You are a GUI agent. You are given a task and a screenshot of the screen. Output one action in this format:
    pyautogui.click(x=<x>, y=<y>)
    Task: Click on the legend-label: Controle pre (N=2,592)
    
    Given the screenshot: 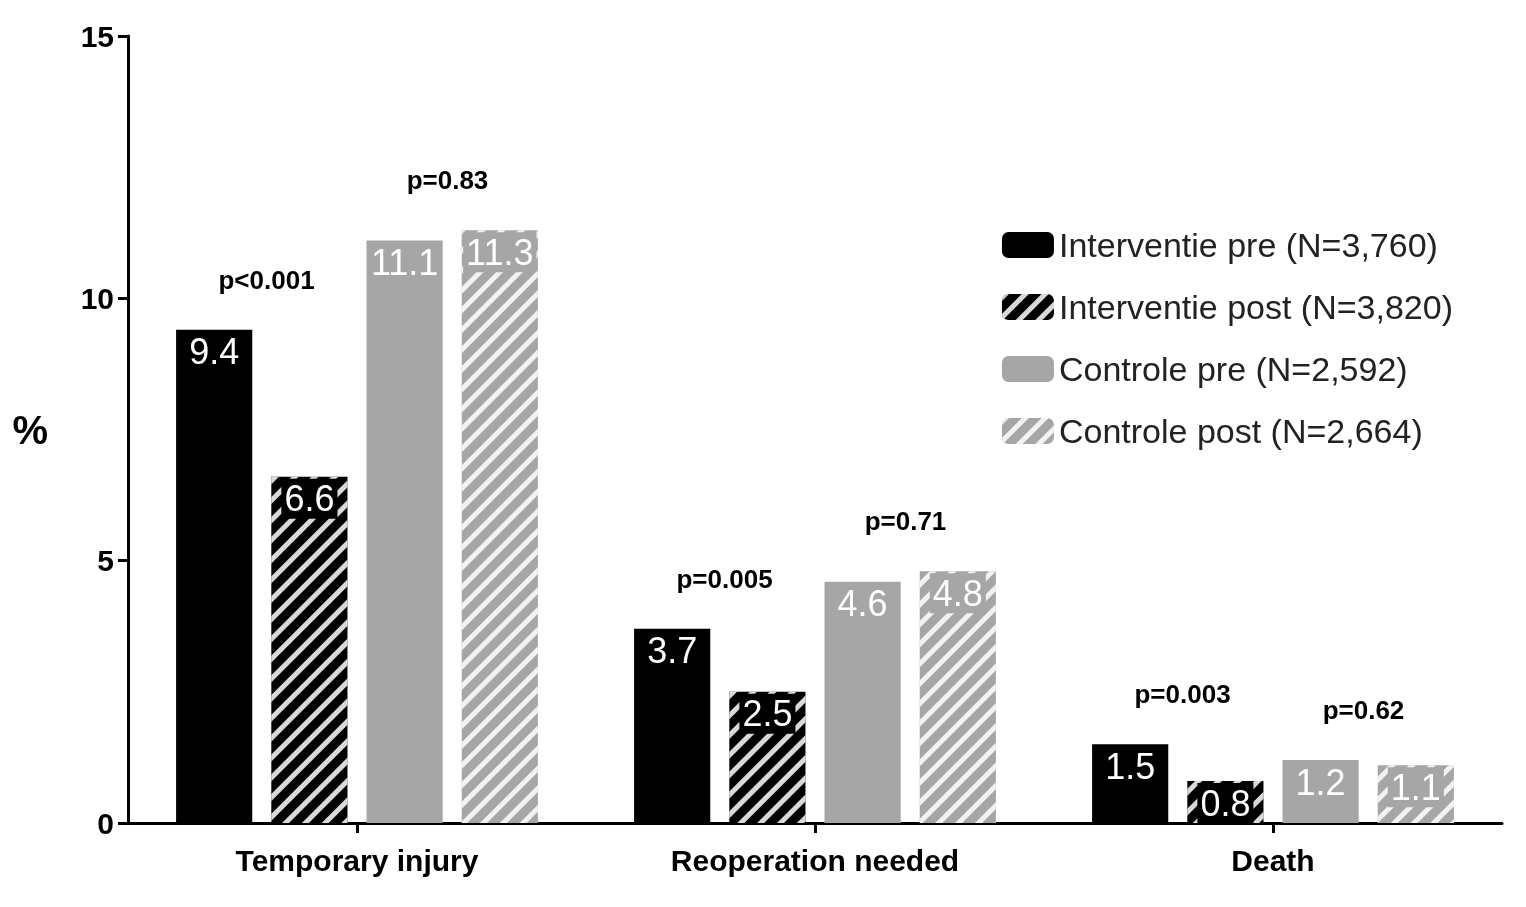 What is the action you would take?
    pyautogui.click(x=1233, y=369)
    